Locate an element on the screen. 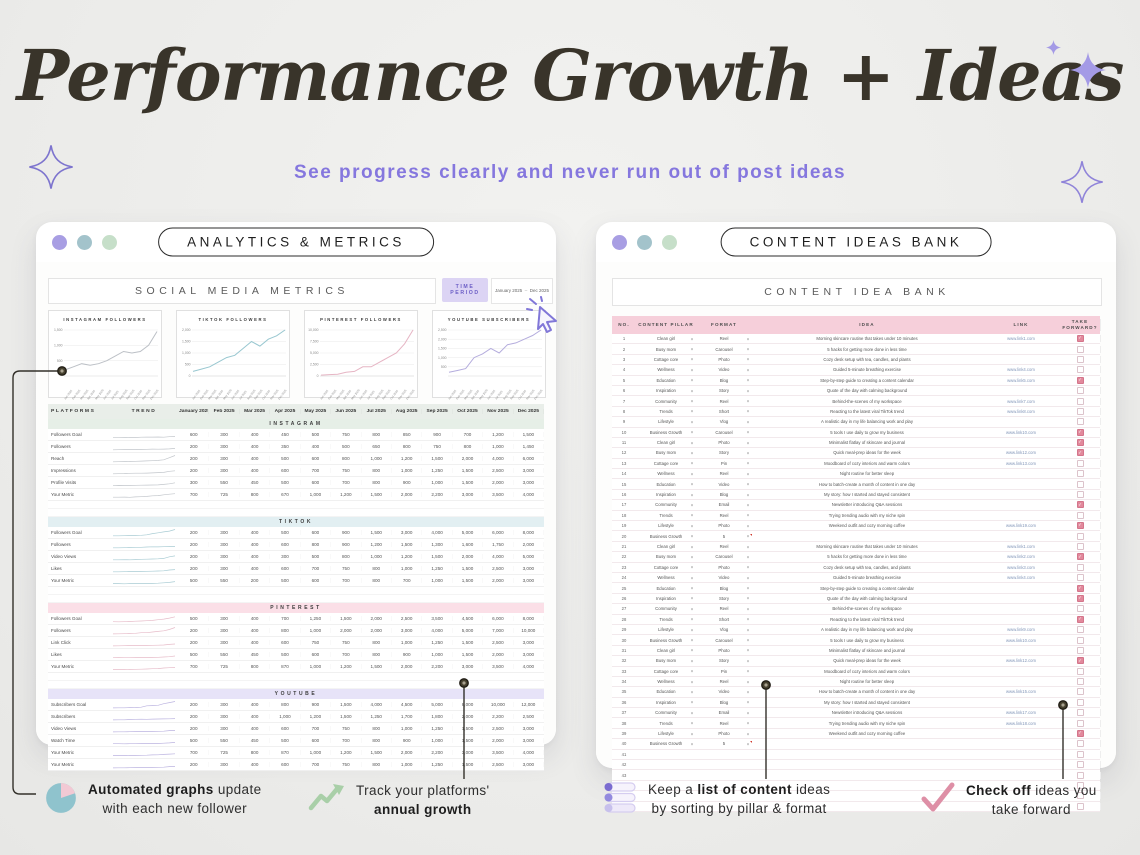  format-cell: Story ▾ is located at coordinates (733, 453).